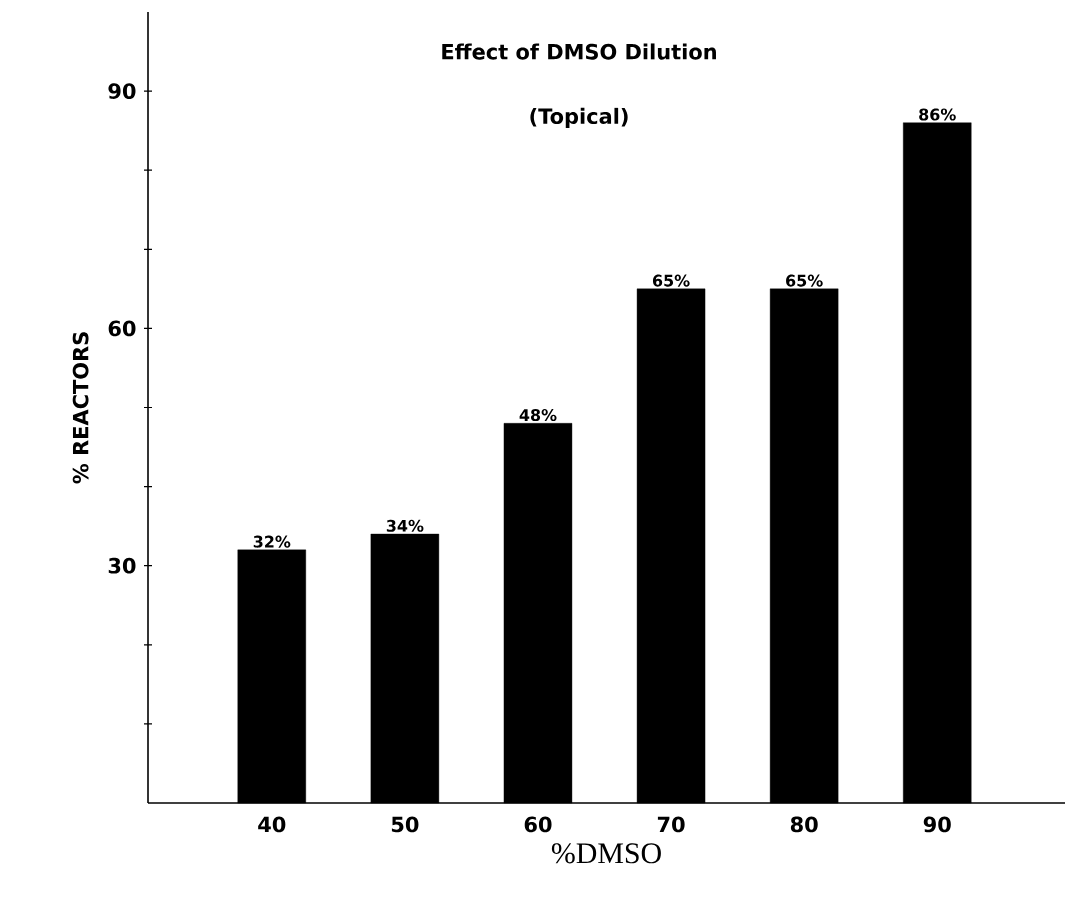 This screenshot has width=1070, height=899. What do you see at coordinates (80, 408) in the screenshot?
I see `y-axis-title: % REACTORS` at bounding box center [80, 408].